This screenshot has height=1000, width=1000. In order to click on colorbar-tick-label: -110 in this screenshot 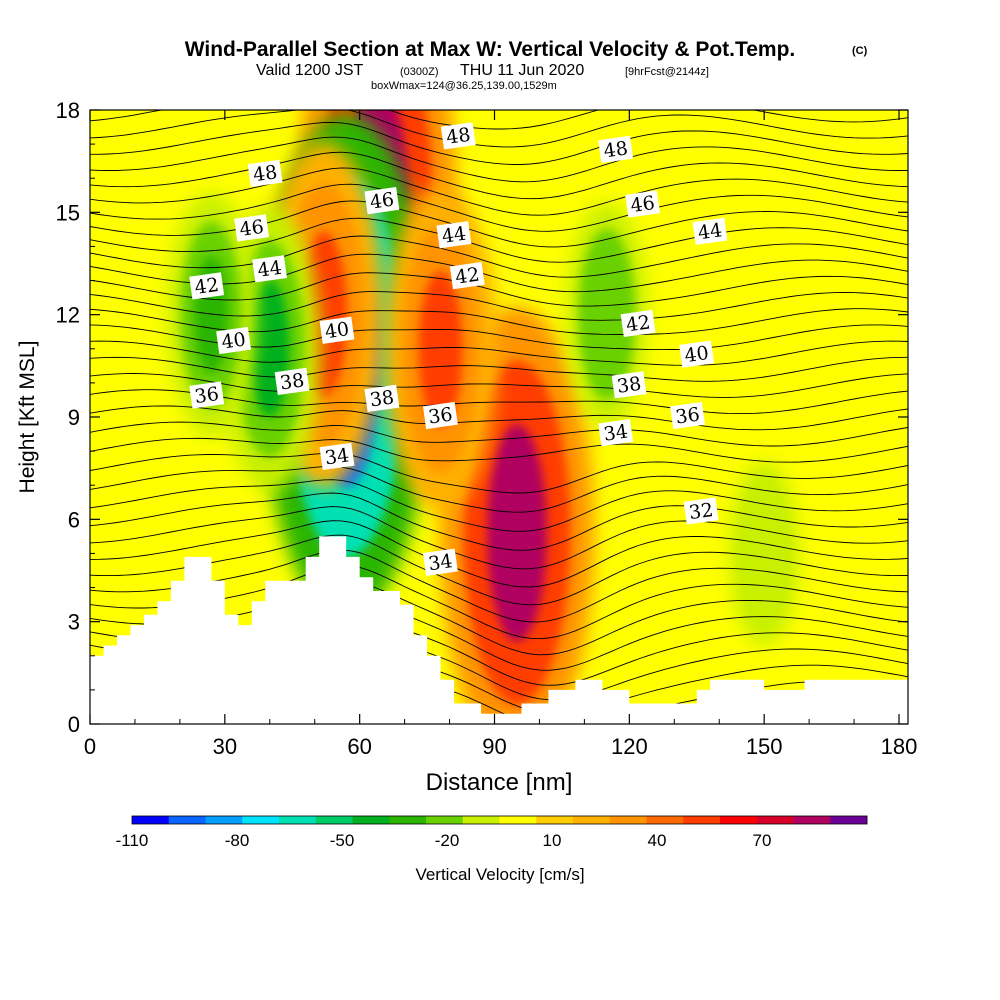, I will do `click(132, 840)`.